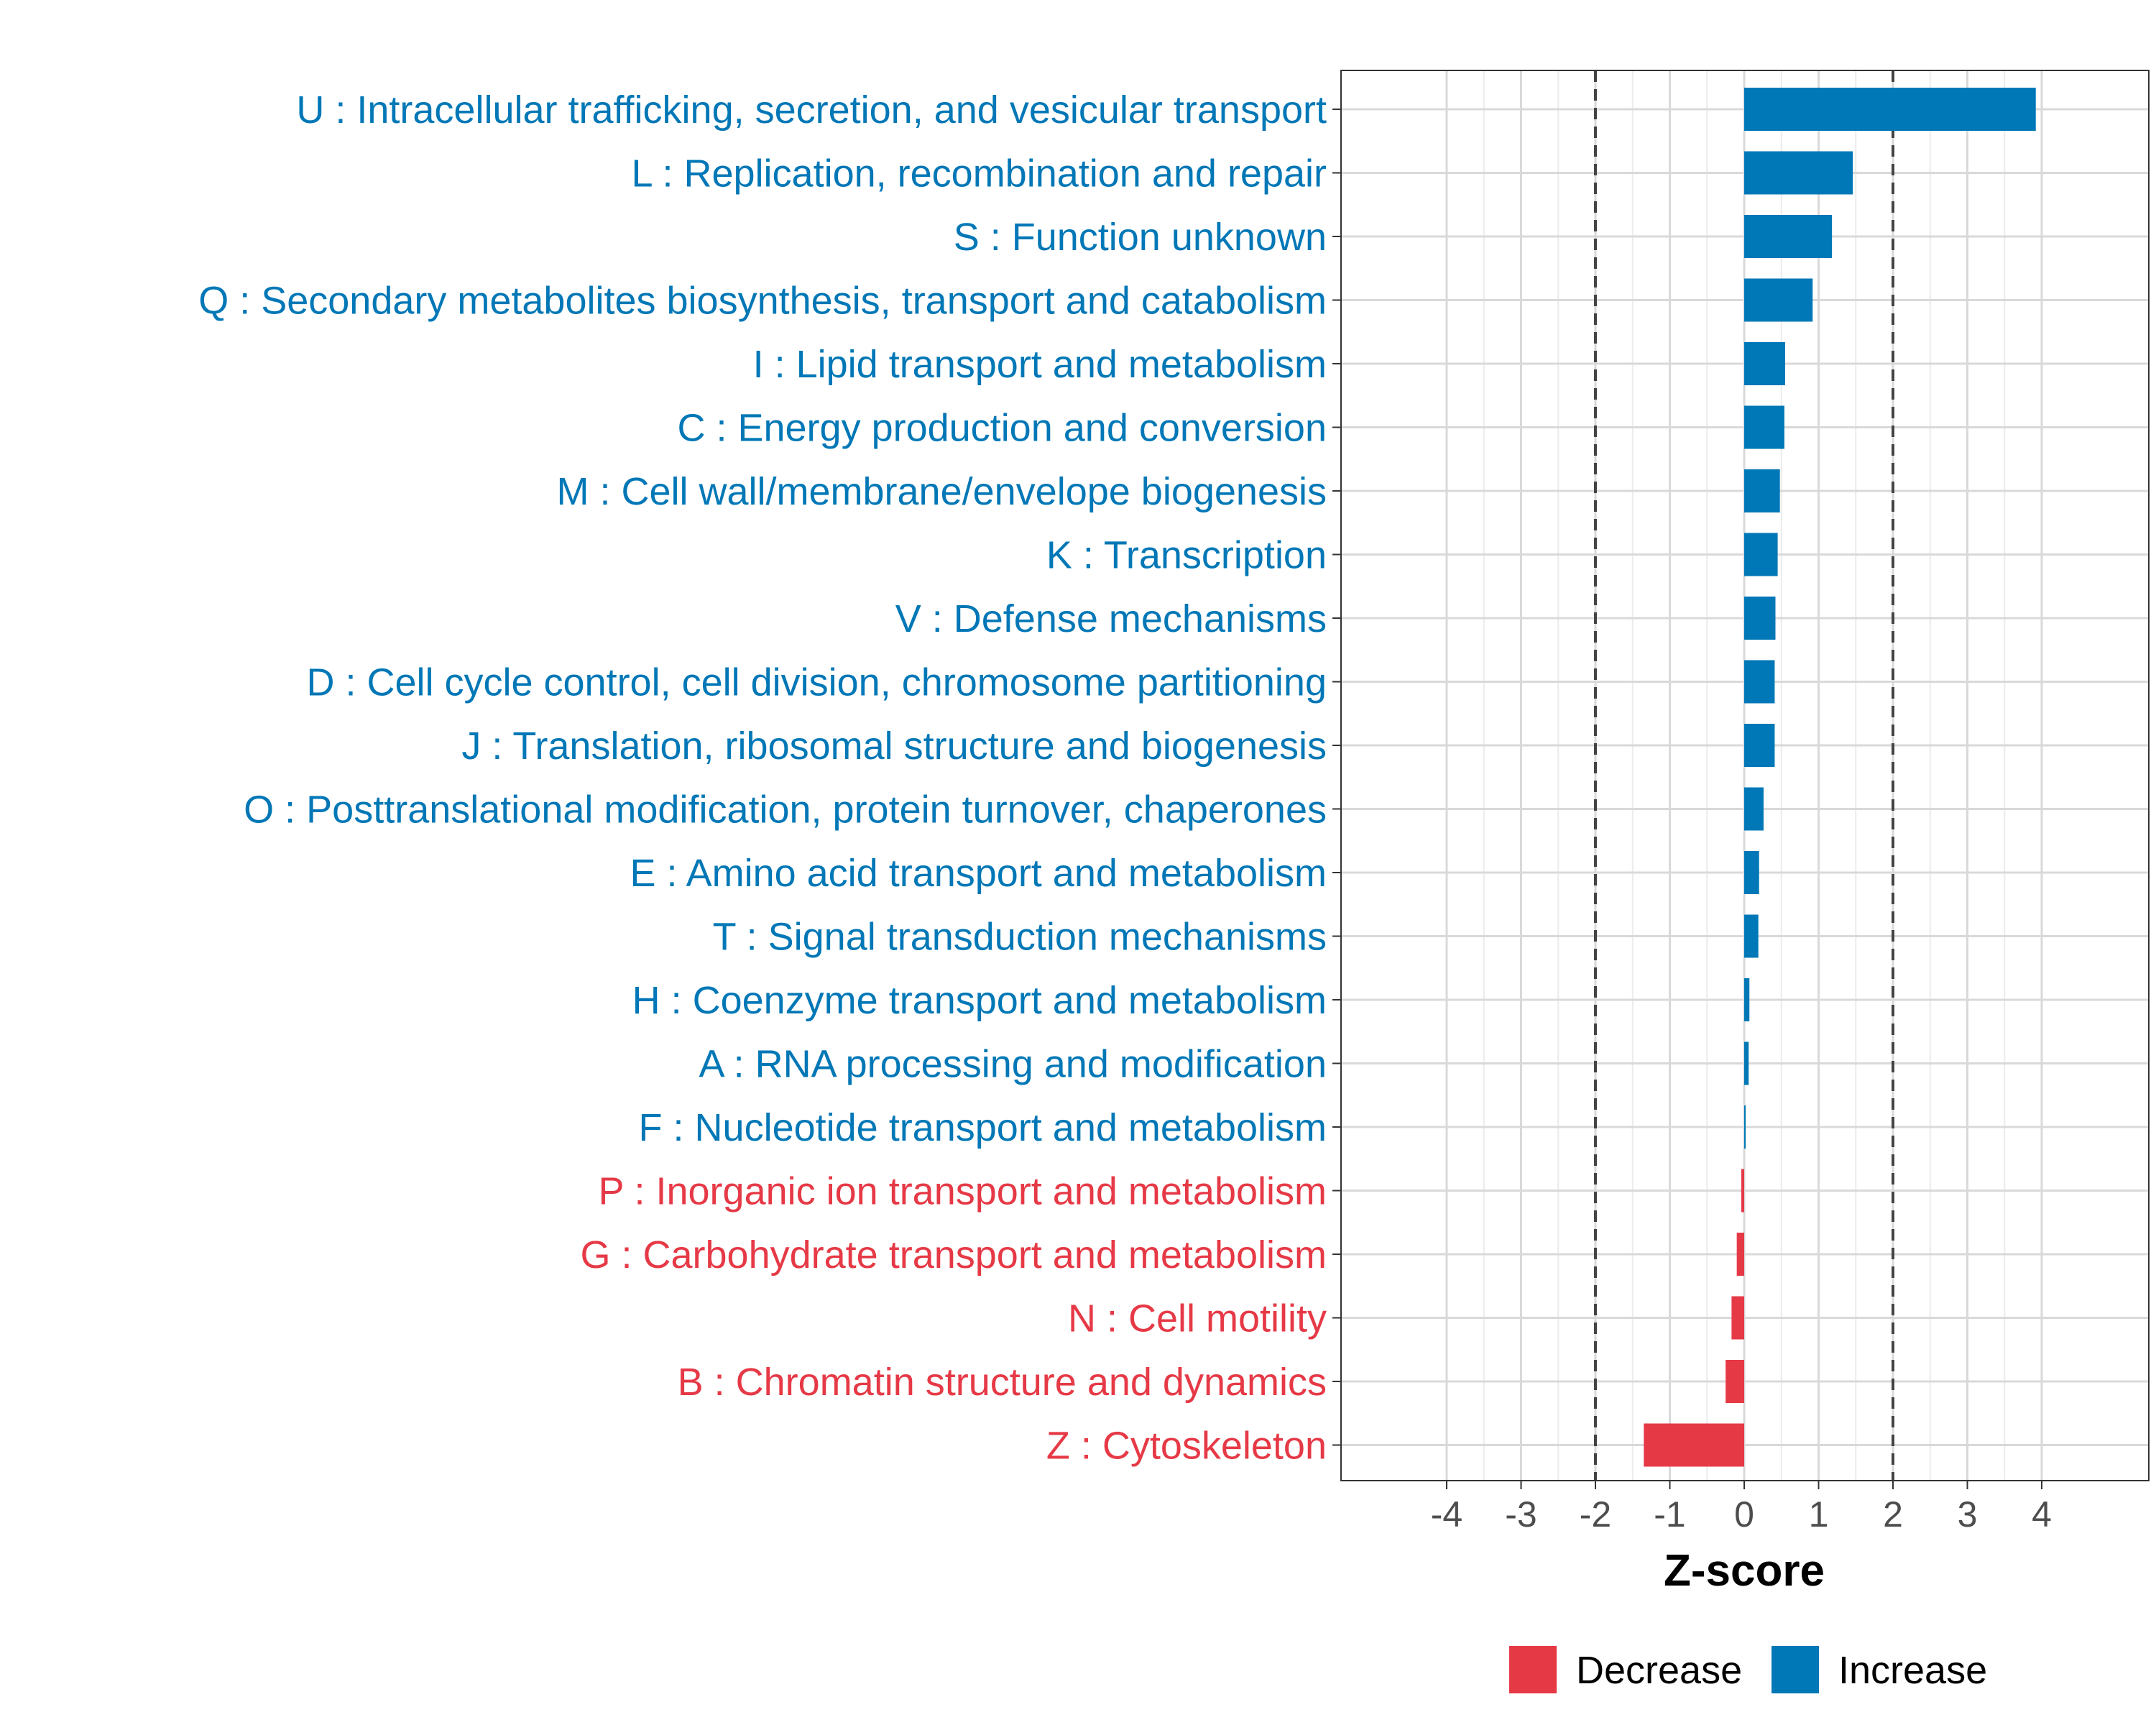 This screenshot has width=2156, height=1725. What do you see at coordinates (1446, 1514) in the screenshot?
I see `x-tick-label: -4` at bounding box center [1446, 1514].